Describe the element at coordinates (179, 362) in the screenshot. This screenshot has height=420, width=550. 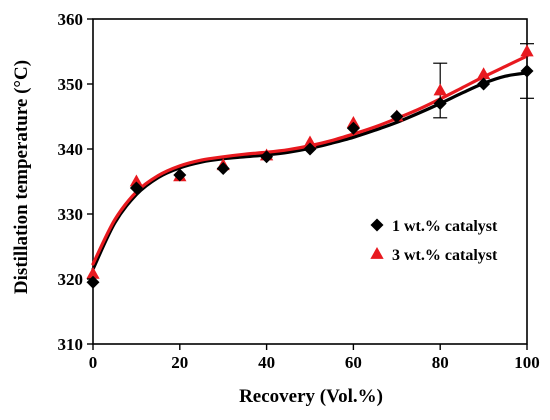
I see `x-tick-label: 20` at that location.